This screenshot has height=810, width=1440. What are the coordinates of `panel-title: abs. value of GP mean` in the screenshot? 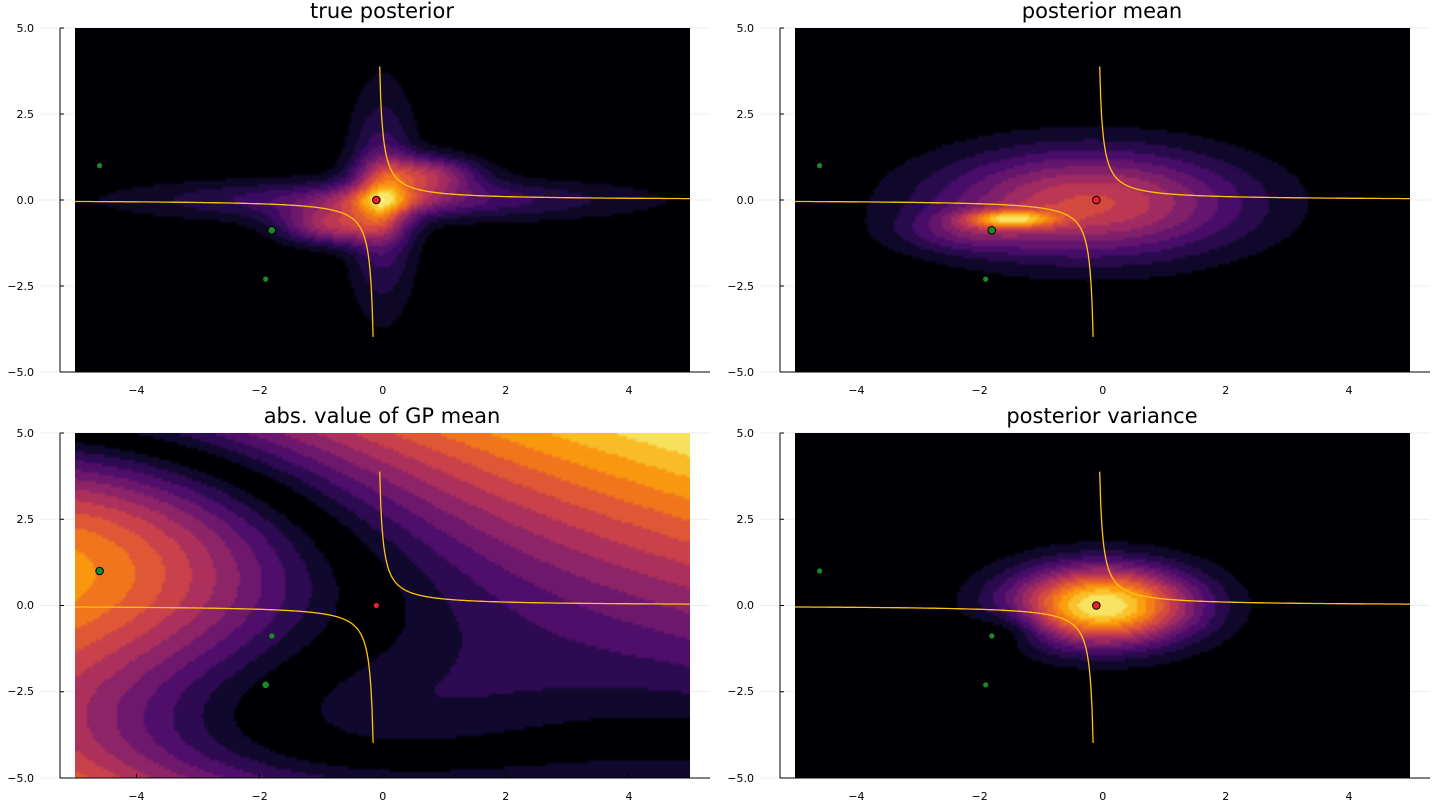 It's located at (382, 416).